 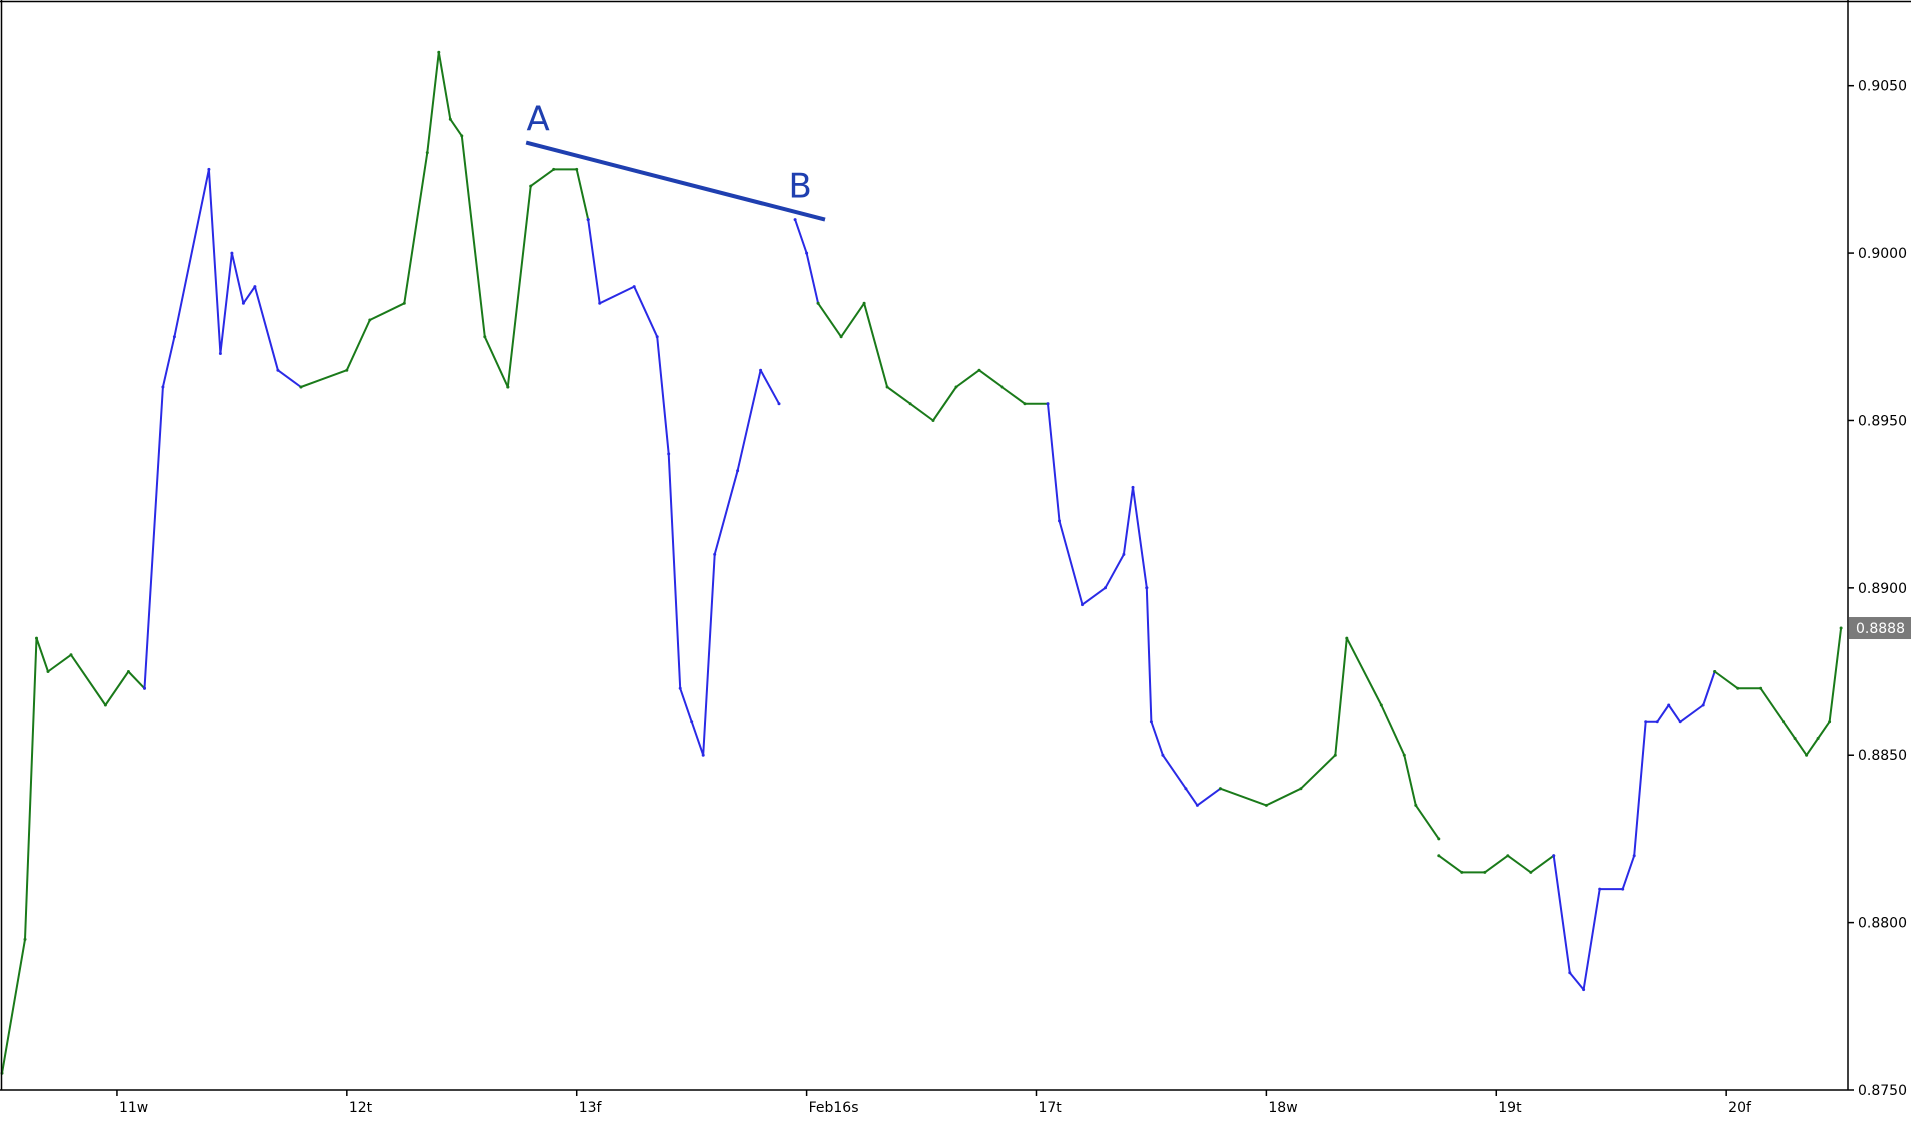 What do you see at coordinates (1510, 1108) in the screenshot?
I see `time-tick-label: 19t` at bounding box center [1510, 1108].